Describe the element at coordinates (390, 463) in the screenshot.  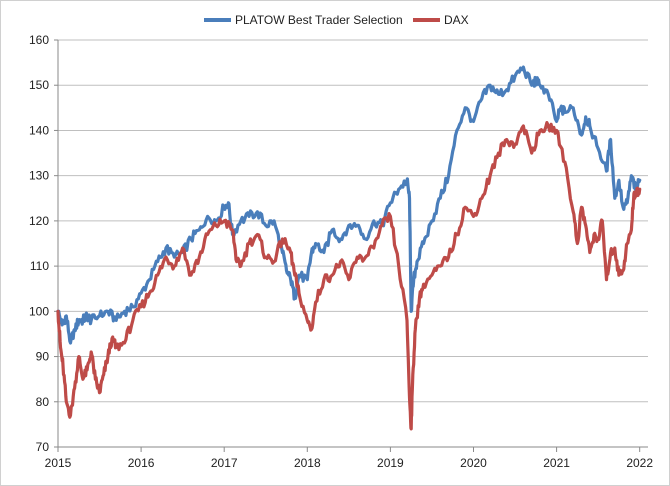
I see `x-tick-label: 2019` at that location.